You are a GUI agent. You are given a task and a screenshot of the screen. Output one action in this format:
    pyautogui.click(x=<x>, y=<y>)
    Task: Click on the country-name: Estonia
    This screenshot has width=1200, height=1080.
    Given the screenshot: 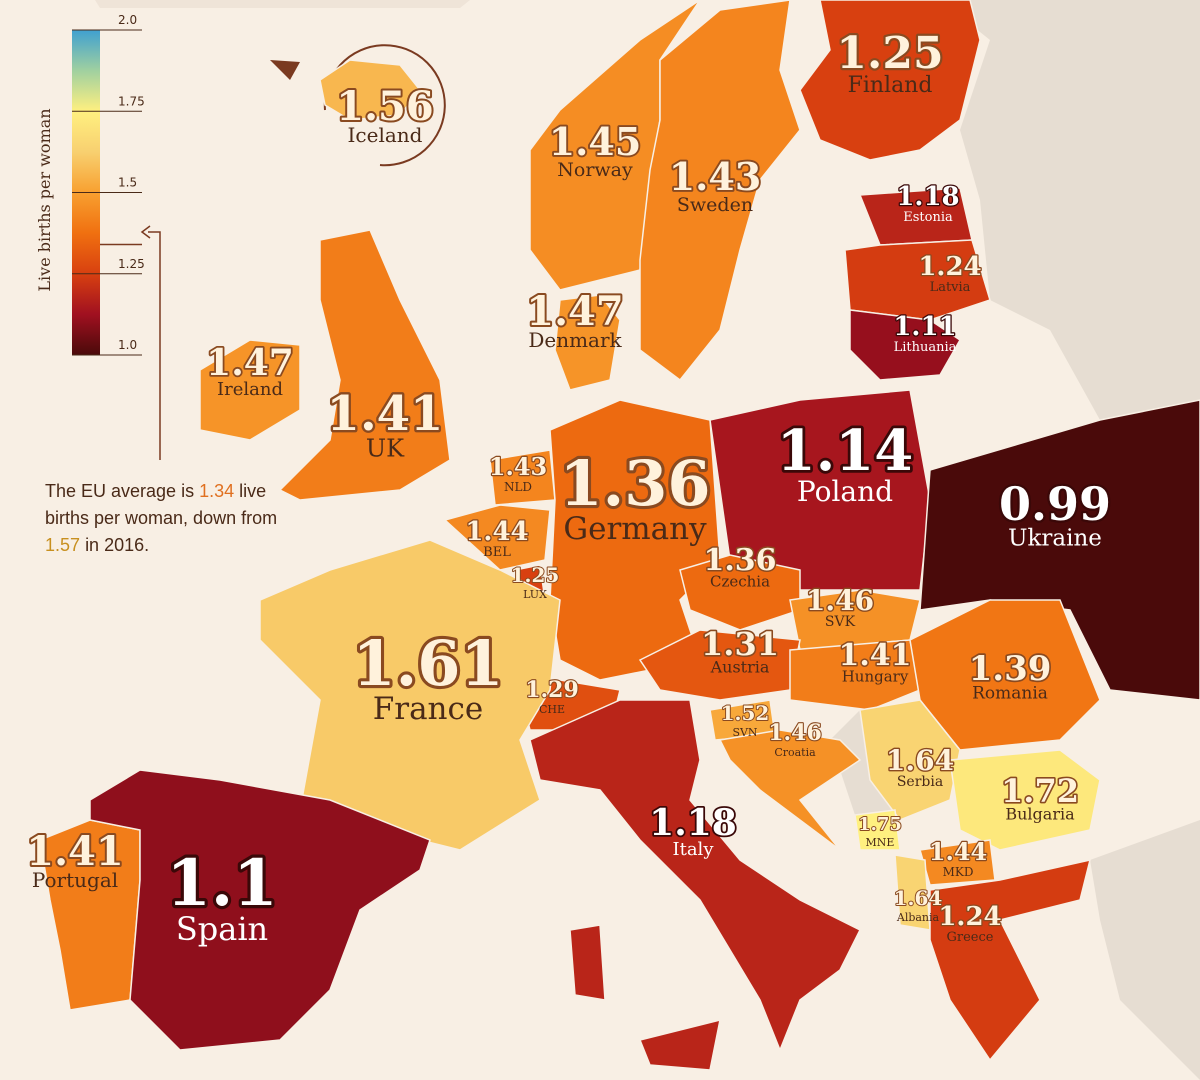 What is the action you would take?
    pyautogui.click(x=928, y=217)
    